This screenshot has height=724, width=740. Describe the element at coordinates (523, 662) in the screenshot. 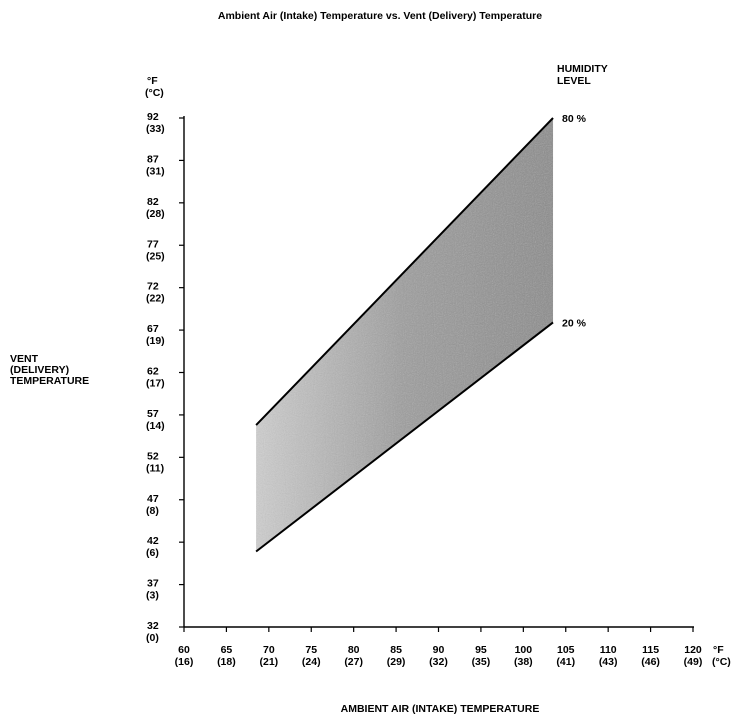

I see `x-tick-label-c: (38)` at that location.